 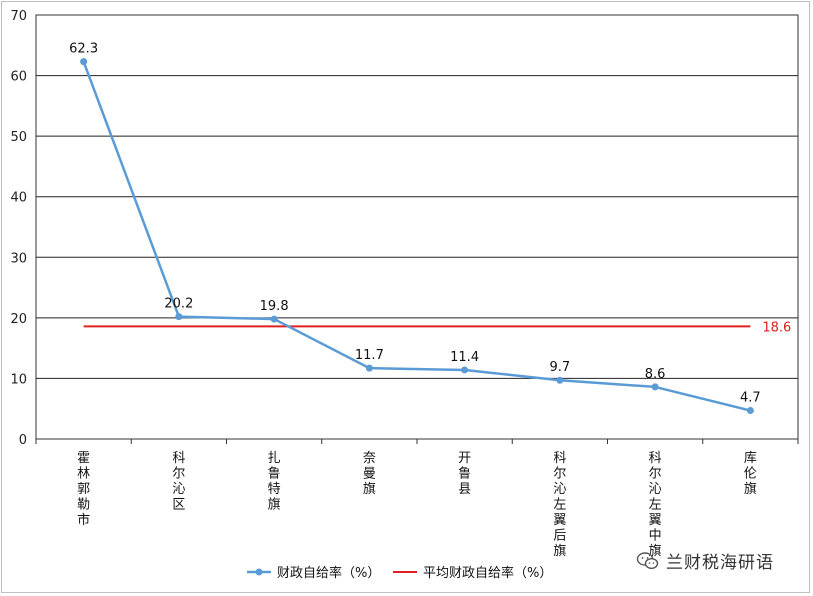 I want to click on legend-label-1: 财政自给率（%）, so click(x=328, y=573).